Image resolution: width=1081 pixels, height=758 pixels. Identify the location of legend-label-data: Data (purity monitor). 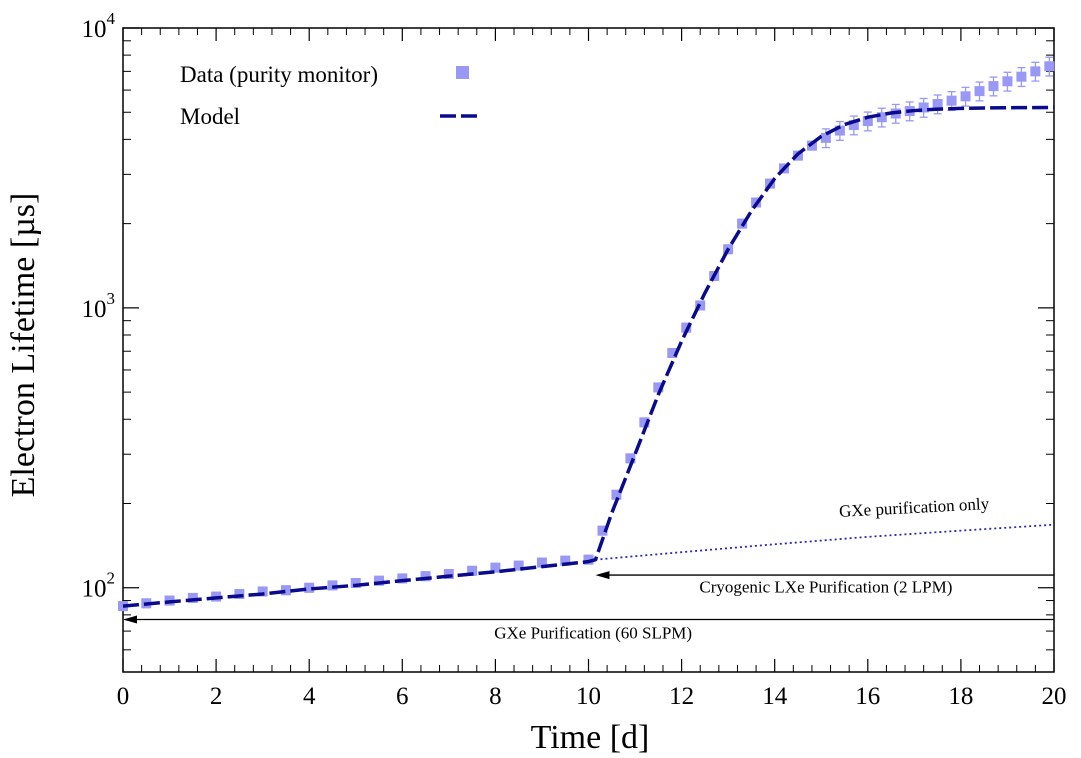
(279, 74).